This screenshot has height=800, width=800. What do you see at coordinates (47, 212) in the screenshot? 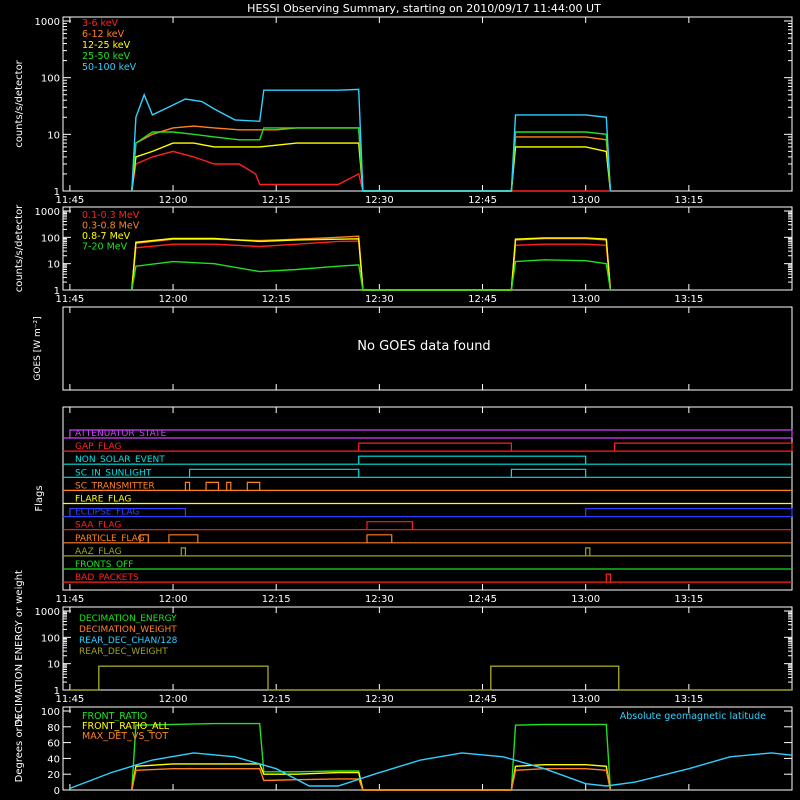
I see `lightcurves_high-y-tick-label: 1000` at bounding box center [47, 212].